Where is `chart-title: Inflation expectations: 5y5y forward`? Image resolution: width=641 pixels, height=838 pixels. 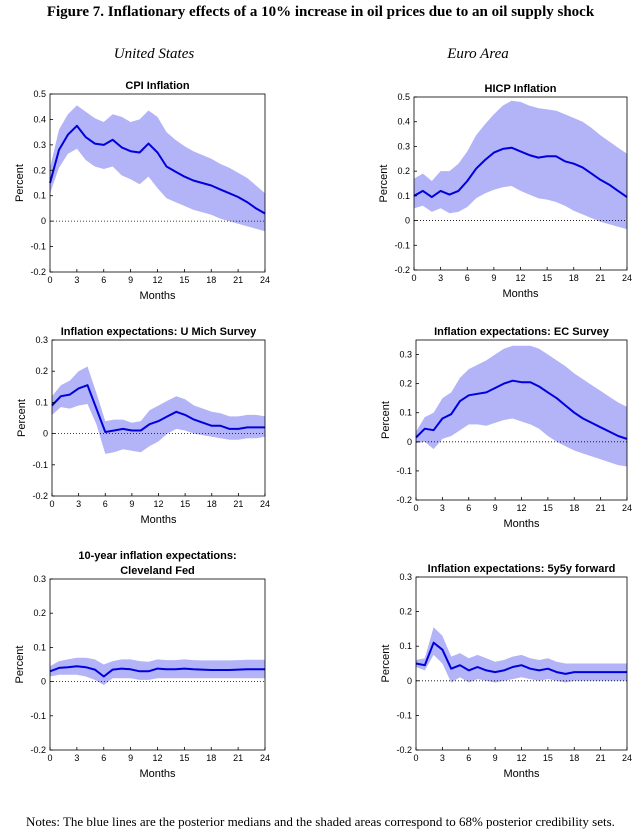
chart-title: Inflation expectations: 5y5y forward is located at coordinates (522, 569).